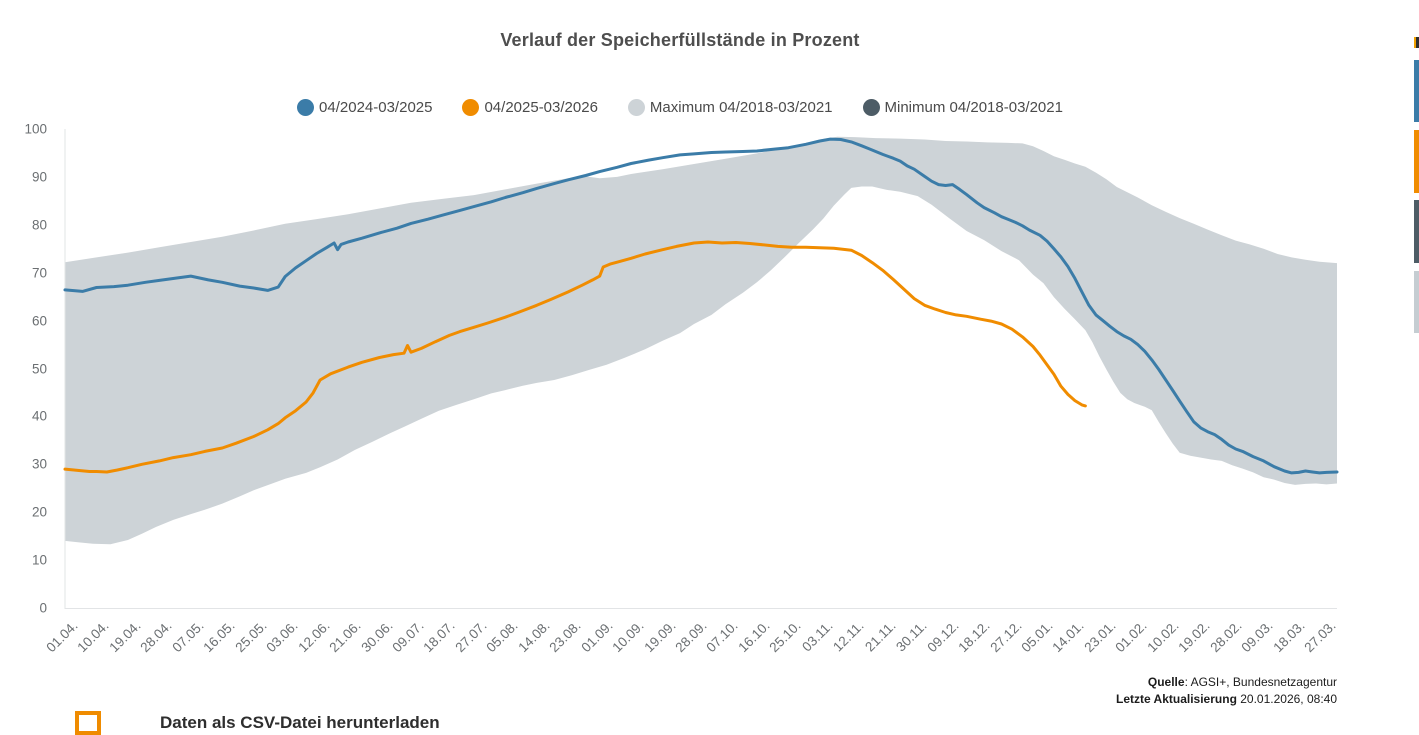 The image size is (1419, 735). I want to click on legend-label: 04/2024-03/2025, so click(376, 107).